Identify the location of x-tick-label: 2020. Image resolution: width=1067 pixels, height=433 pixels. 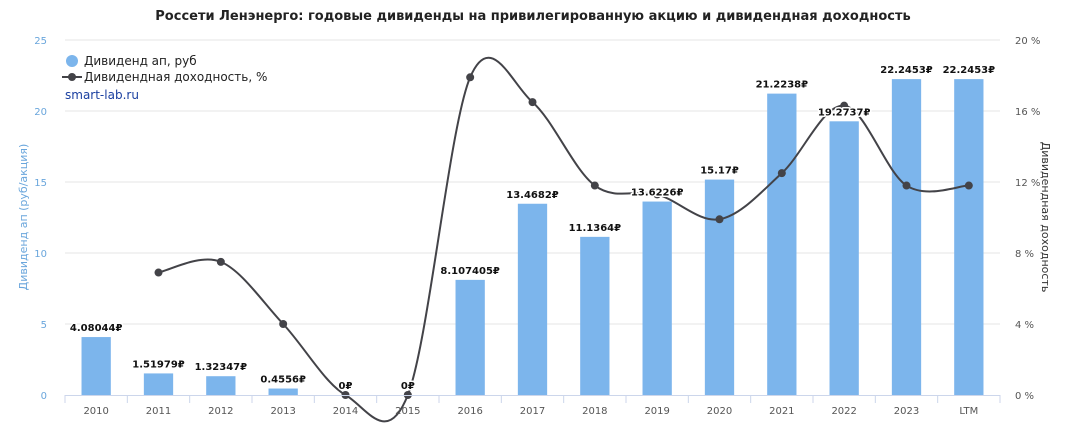
(719, 411).